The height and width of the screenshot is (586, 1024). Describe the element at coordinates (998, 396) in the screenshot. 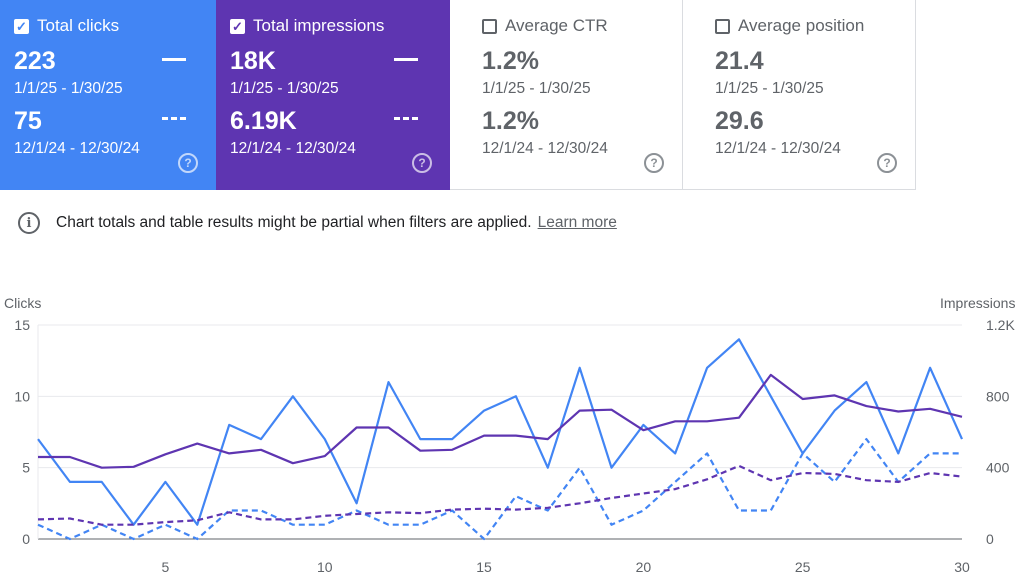

I see `y-right-tick-label: 800` at that location.